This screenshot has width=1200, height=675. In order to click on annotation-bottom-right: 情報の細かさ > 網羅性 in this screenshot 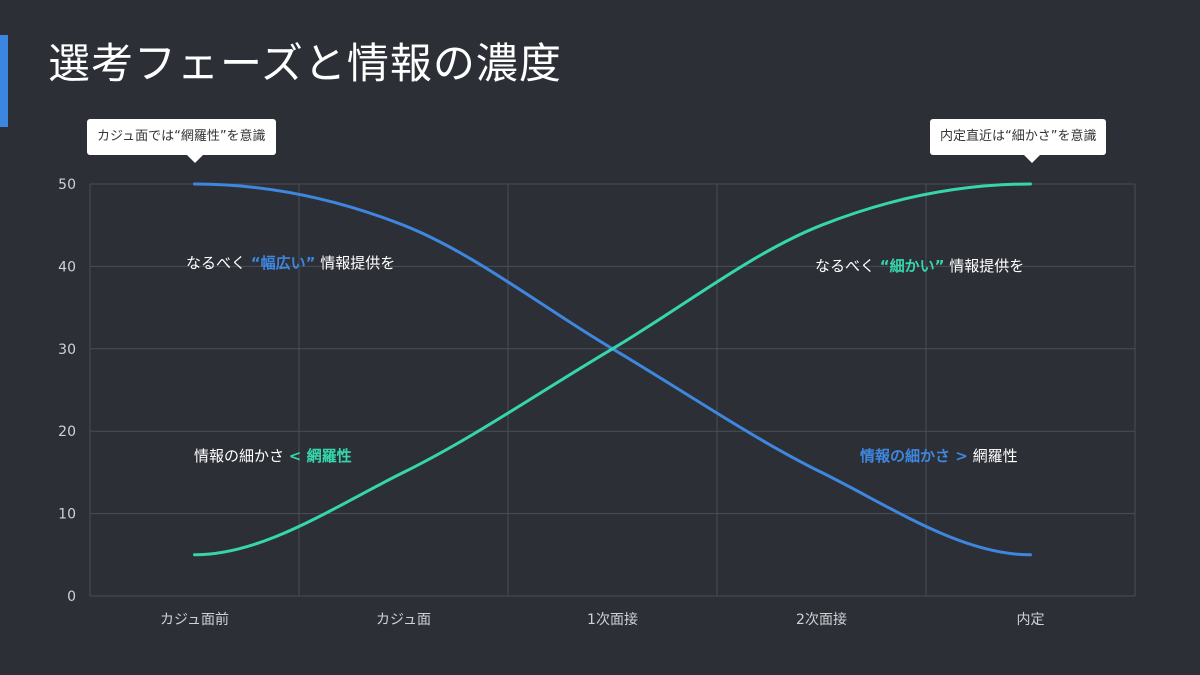, I will do `click(939, 455)`.